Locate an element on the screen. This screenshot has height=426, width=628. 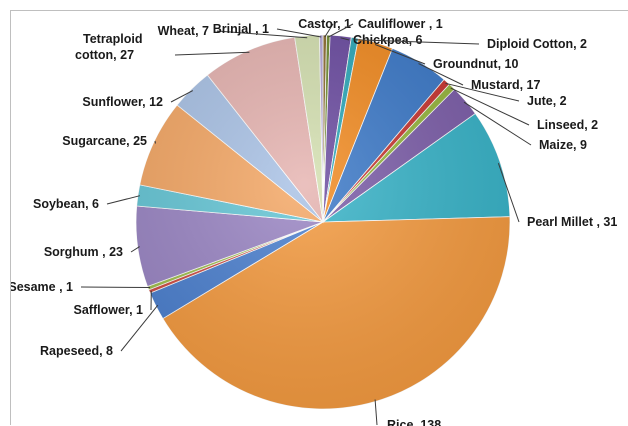
slice-label-groundnut: Groundnut, 10 is located at coordinates (475, 64).